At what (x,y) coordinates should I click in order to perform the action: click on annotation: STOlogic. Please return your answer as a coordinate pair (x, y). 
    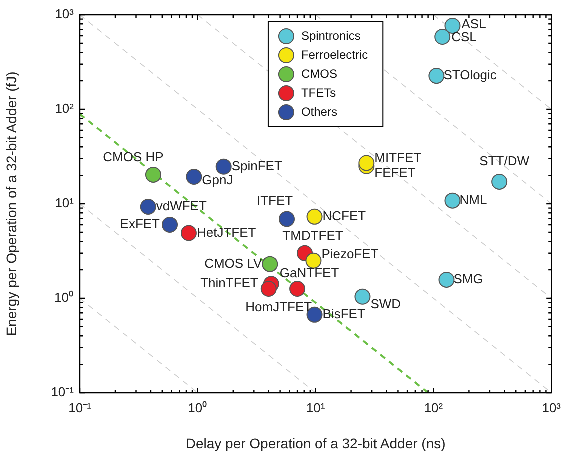
    Looking at the image, I should click on (471, 75).